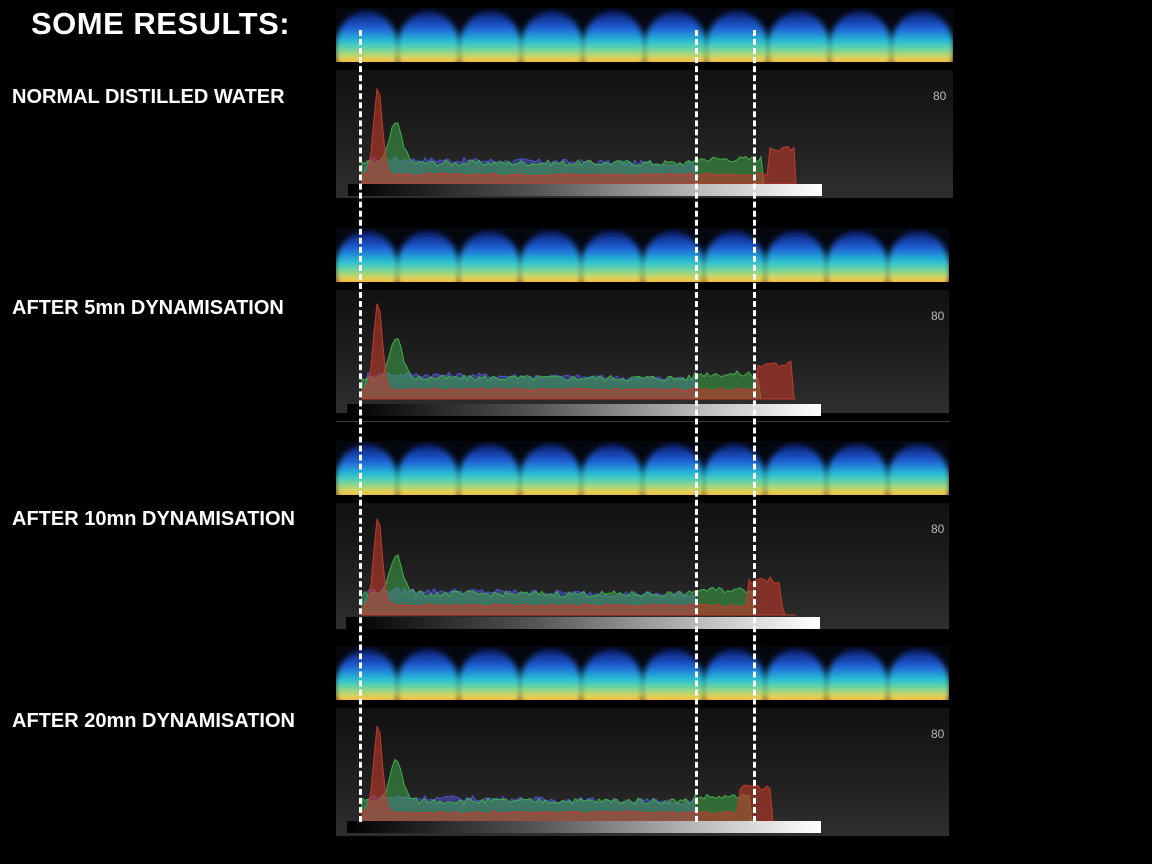  What do you see at coordinates (153, 519) in the screenshot?
I see `row-label-10mn: AFTER 10mn DYNAMISATION` at bounding box center [153, 519].